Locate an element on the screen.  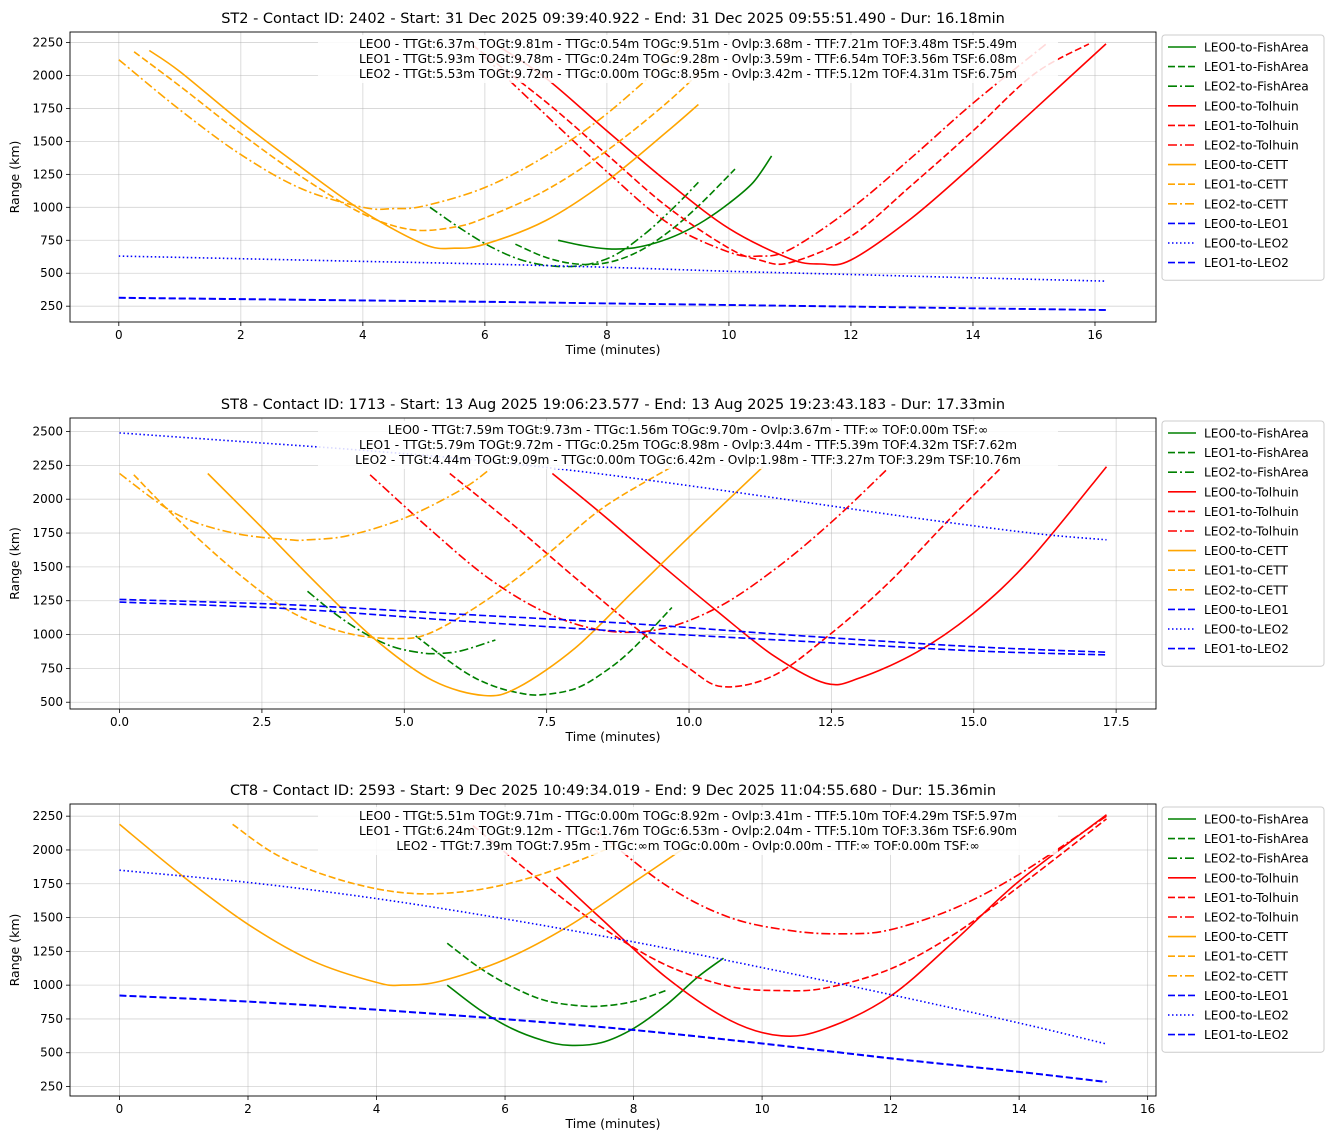
y-tick-label: 250 is located at coordinates (51, 306).